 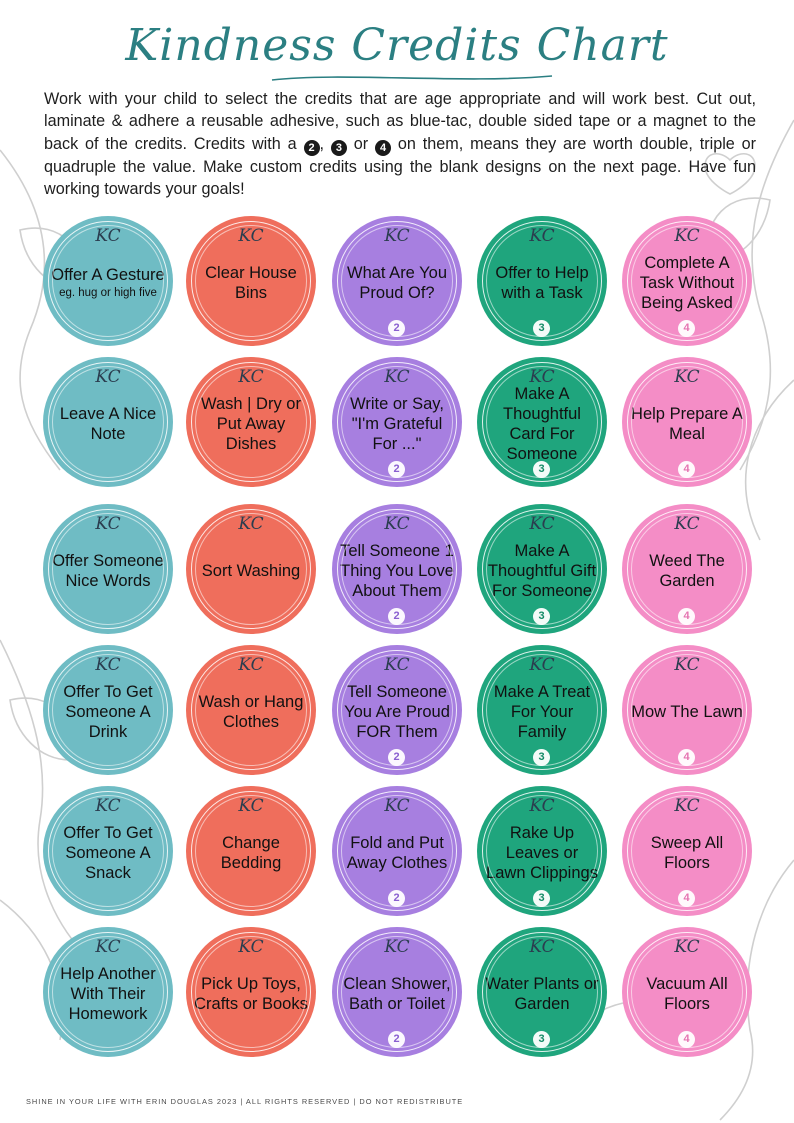 What do you see at coordinates (251, 712) in the screenshot?
I see `credit-text: Wash or Hang Clothes` at bounding box center [251, 712].